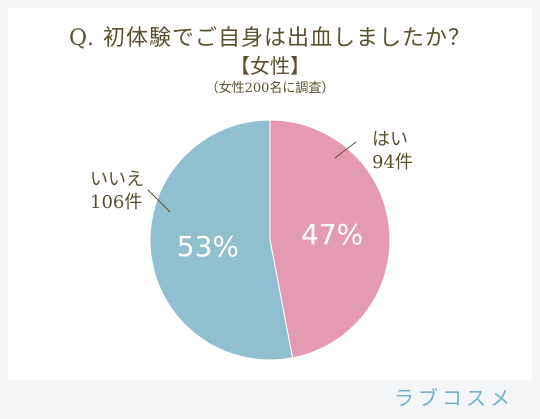  I want to click on chart-subtitle: 【女性】, so click(270, 66).